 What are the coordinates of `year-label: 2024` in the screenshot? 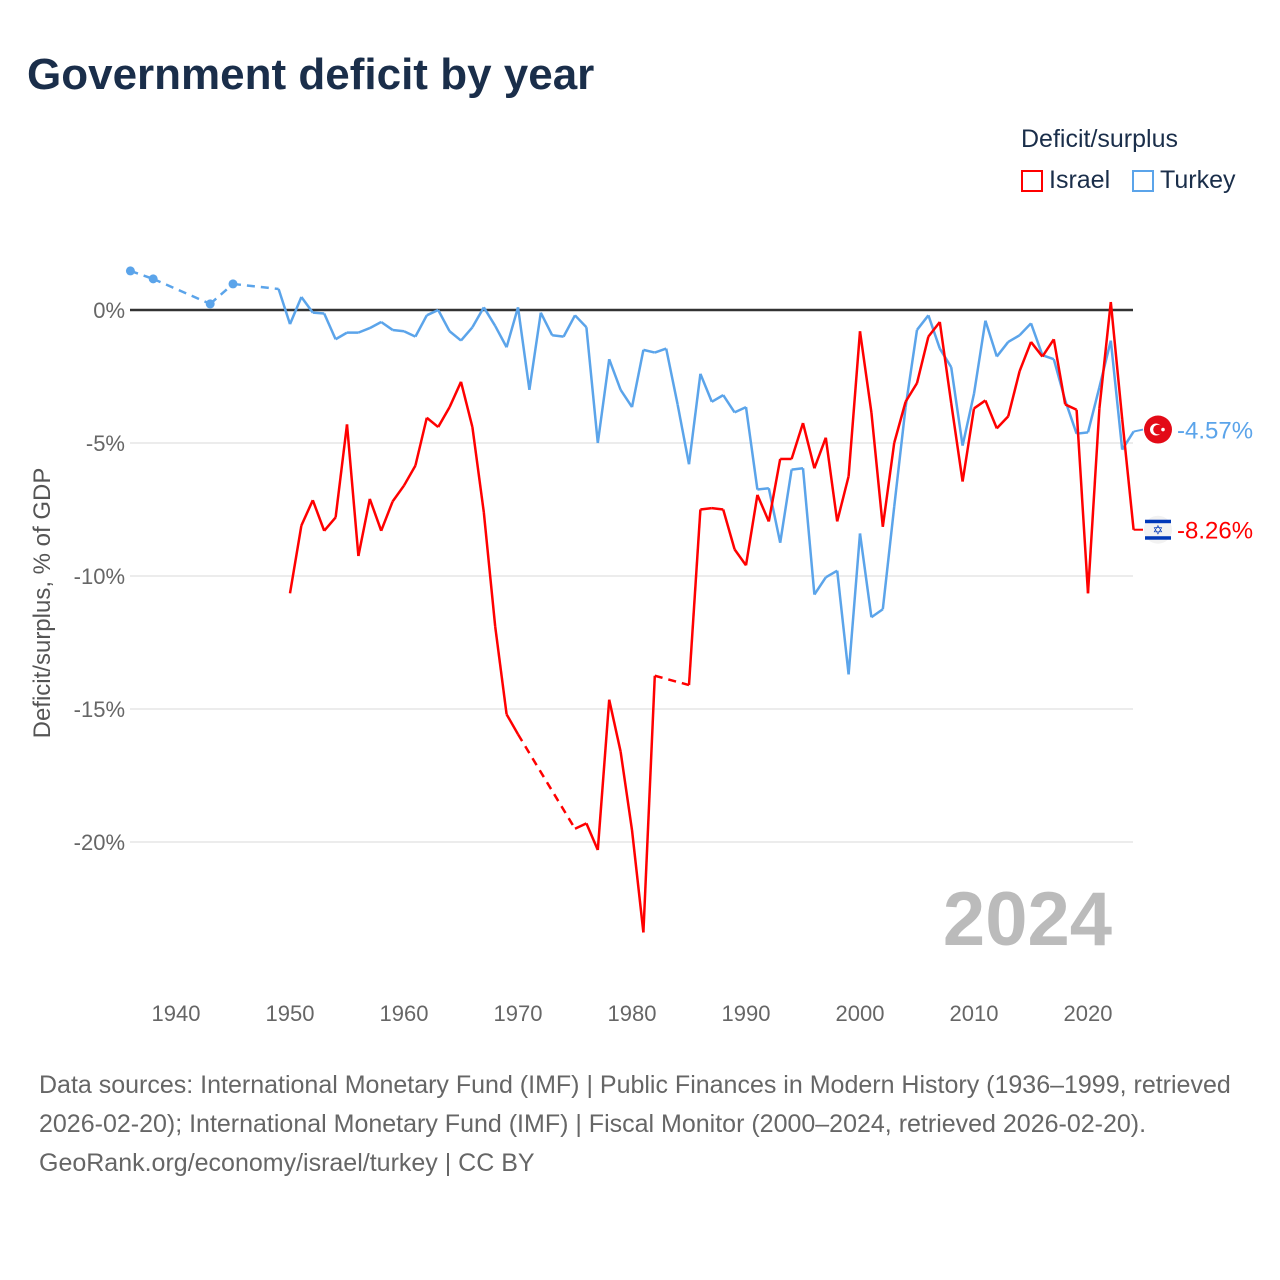 It's located at (1027, 919).